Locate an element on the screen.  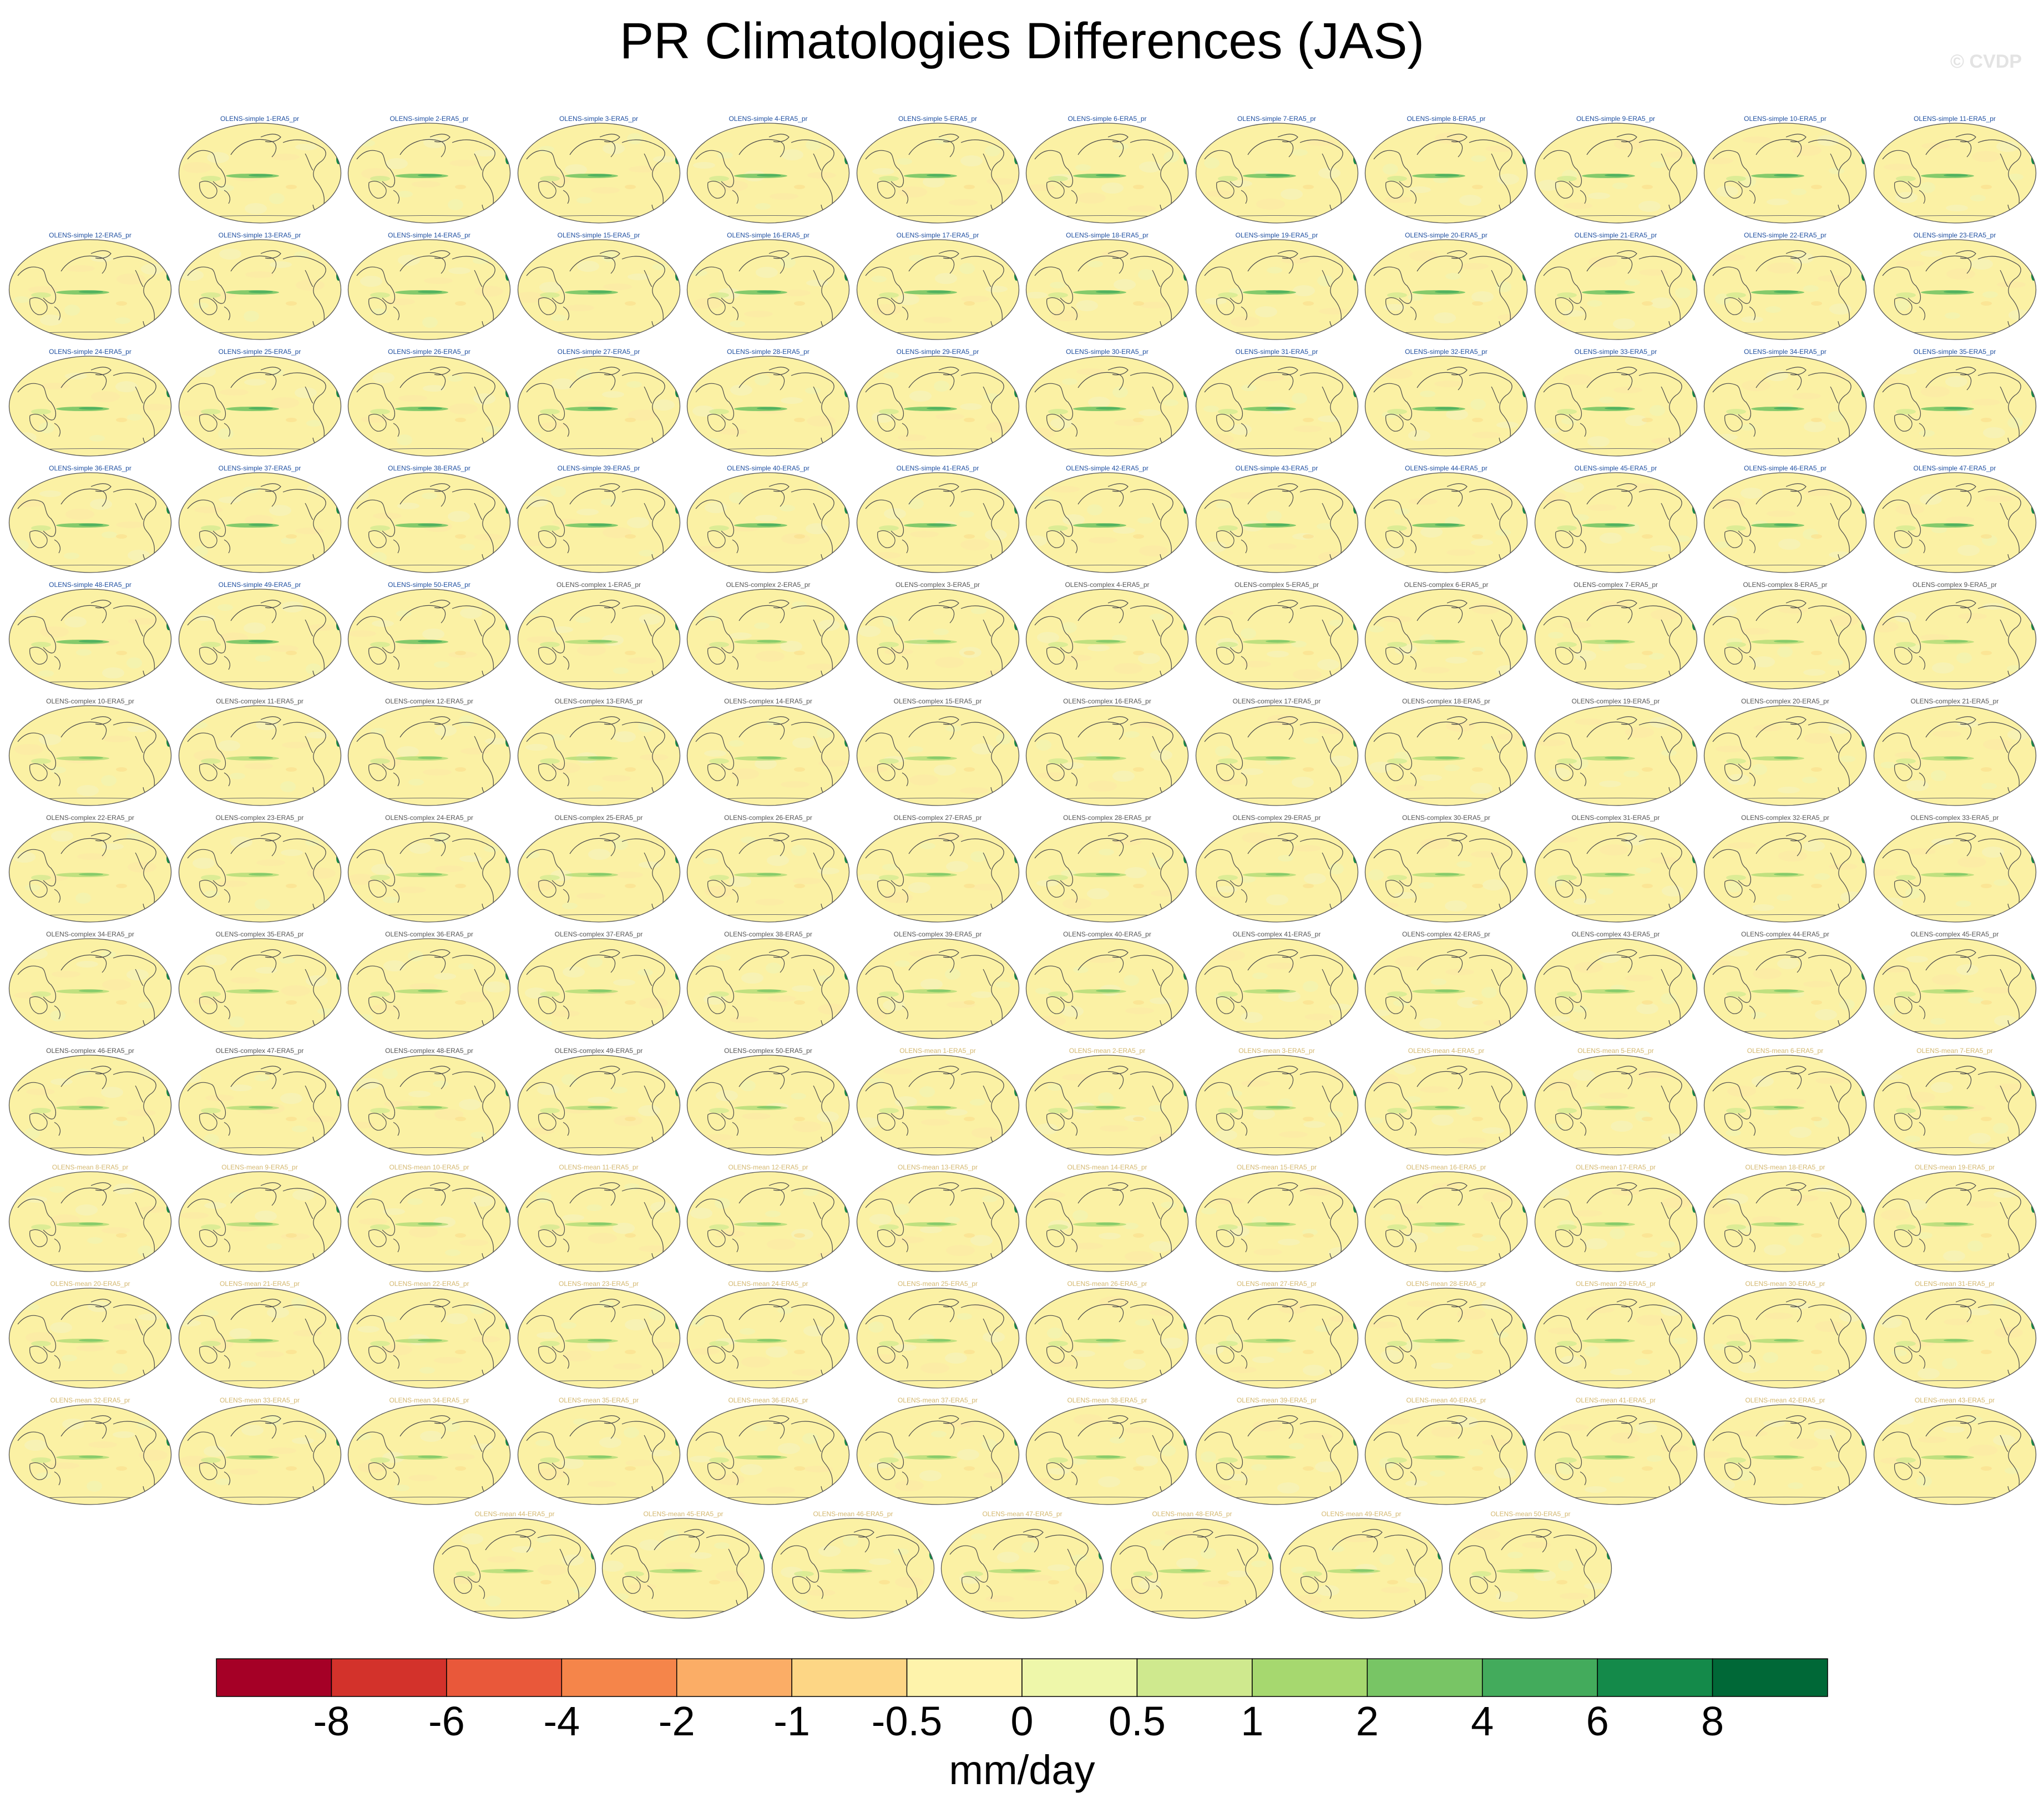
panel-title: OLENS-mean 9-ERA5_pr is located at coordinates (259, 1167).